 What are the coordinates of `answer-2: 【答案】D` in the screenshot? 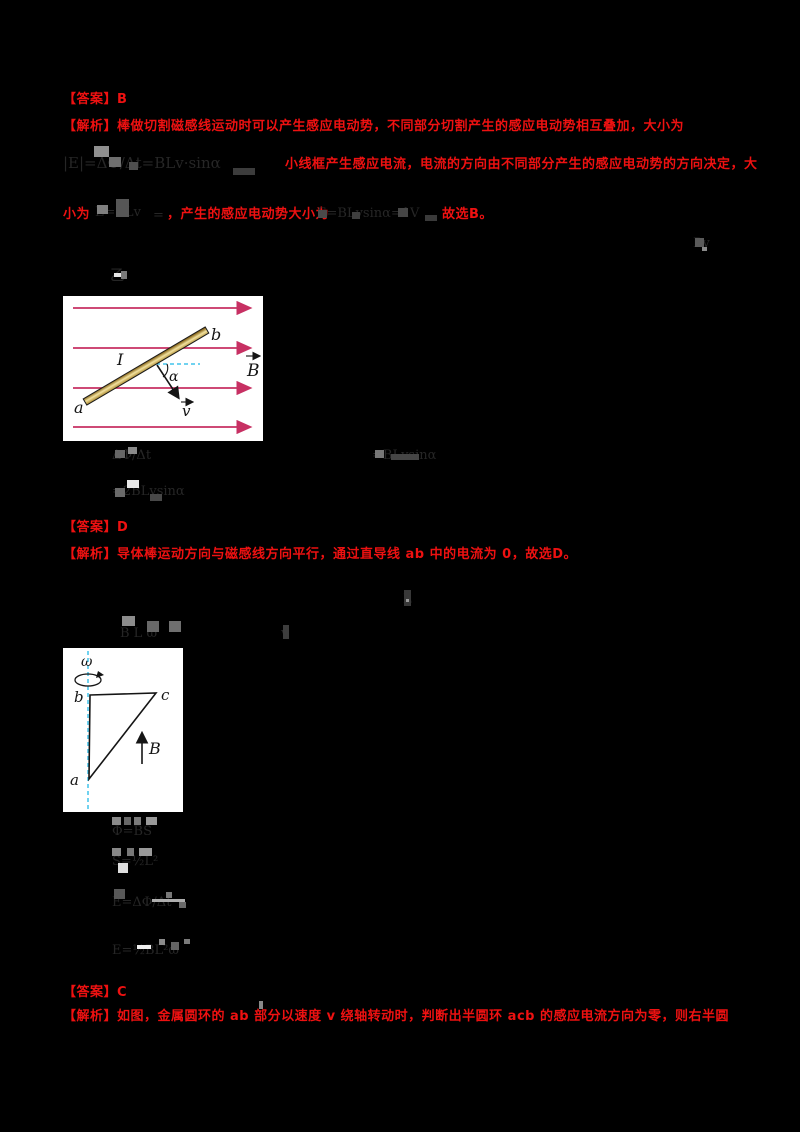 It's located at (96, 527).